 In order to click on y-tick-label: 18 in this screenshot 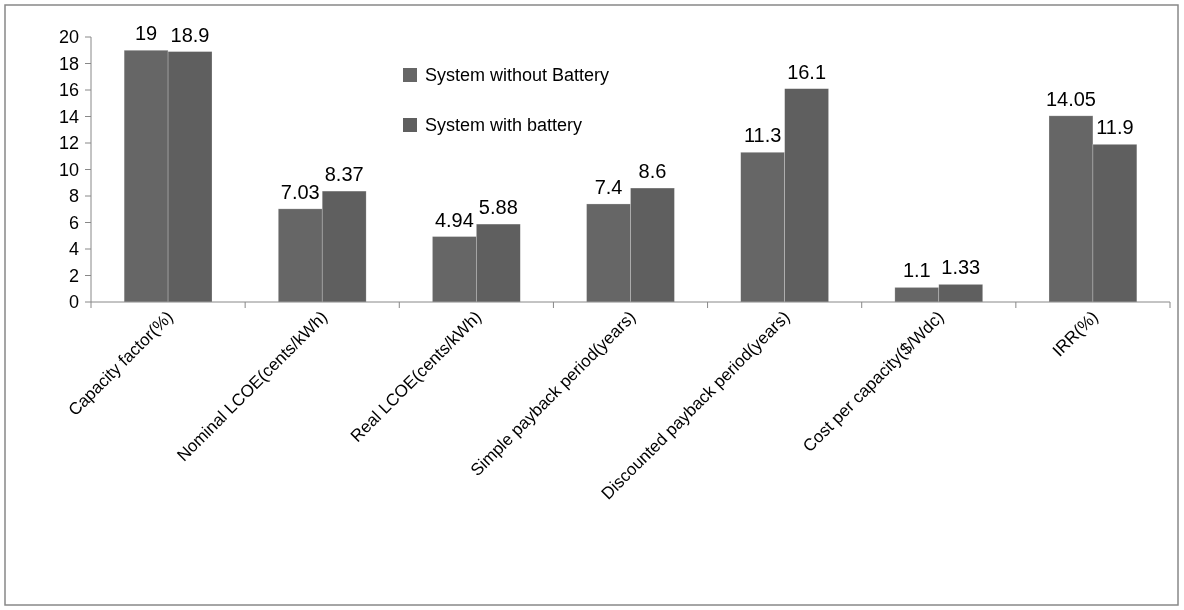, I will do `click(68, 63)`.